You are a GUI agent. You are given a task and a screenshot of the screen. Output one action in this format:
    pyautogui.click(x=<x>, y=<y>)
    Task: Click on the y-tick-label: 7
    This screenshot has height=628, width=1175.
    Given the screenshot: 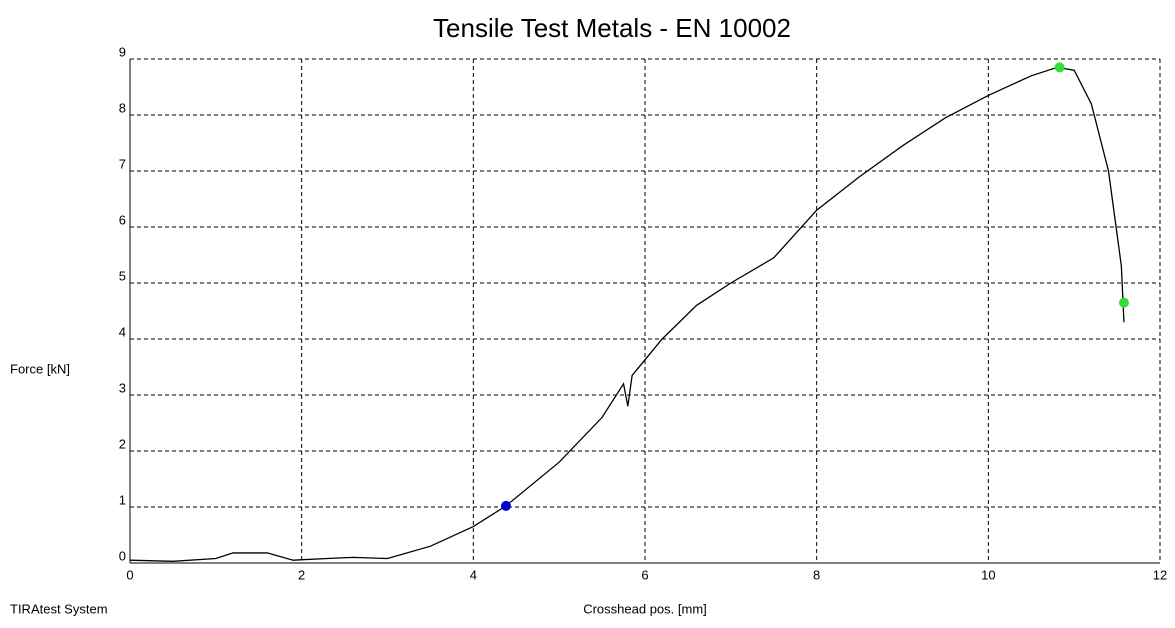 What is the action you would take?
    pyautogui.click(x=122, y=163)
    